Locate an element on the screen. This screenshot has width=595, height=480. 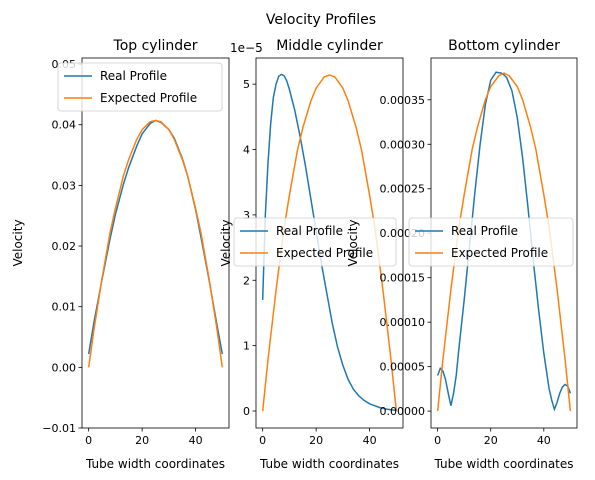
y-tick-label: −0.01 is located at coordinates (59, 428).